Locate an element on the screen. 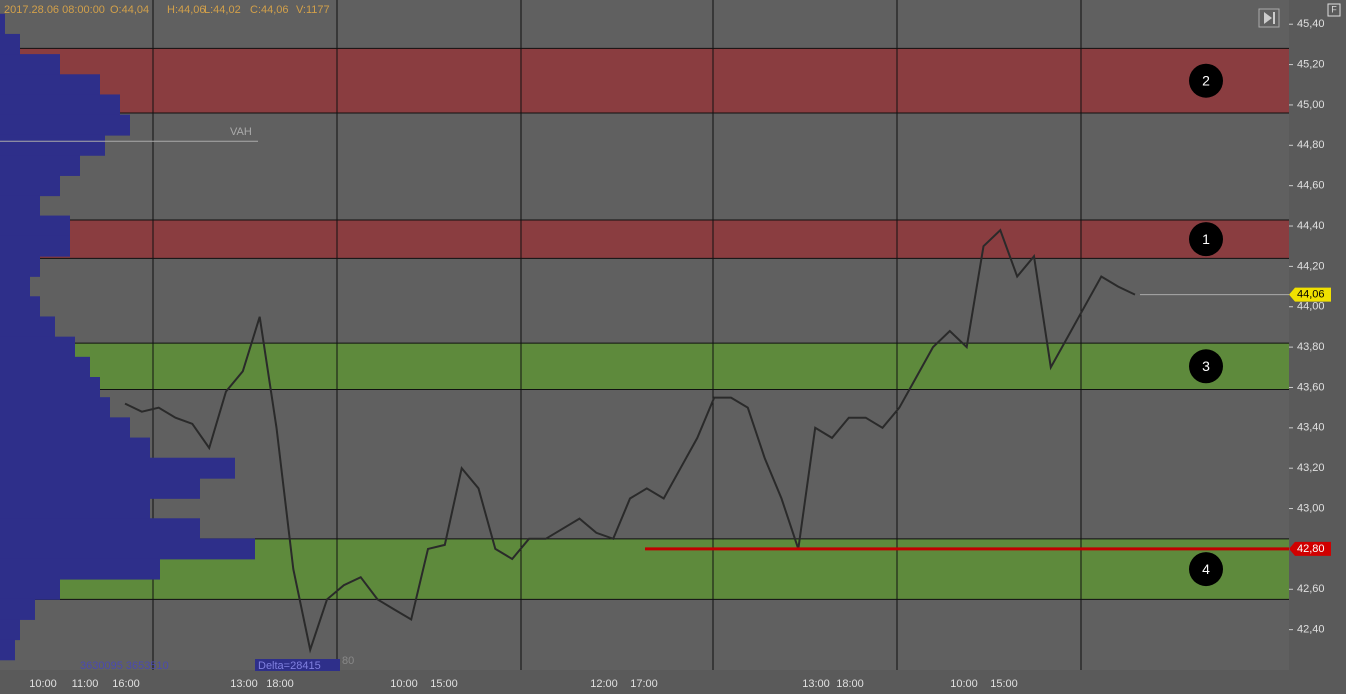 Image resolution: width=1346 pixels, height=694 pixels. zone-number: 1 is located at coordinates (1206, 239).